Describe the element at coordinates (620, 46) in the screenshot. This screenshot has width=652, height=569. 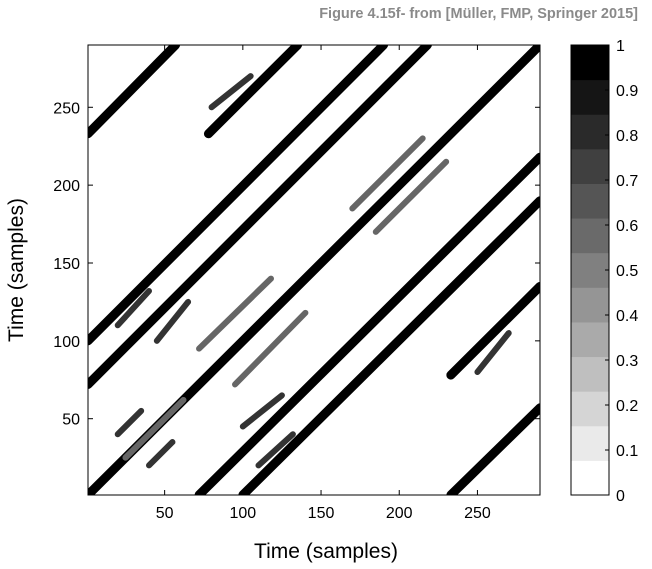
I see `colorbar-tick-label: 1` at that location.